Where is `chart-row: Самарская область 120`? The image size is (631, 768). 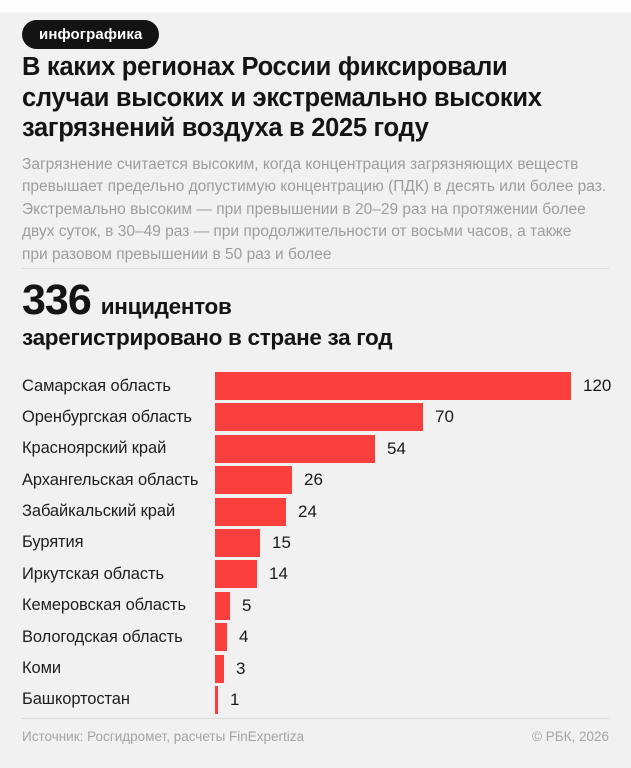
chart-row: Самарская область 120 is located at coordinates (317, 386).